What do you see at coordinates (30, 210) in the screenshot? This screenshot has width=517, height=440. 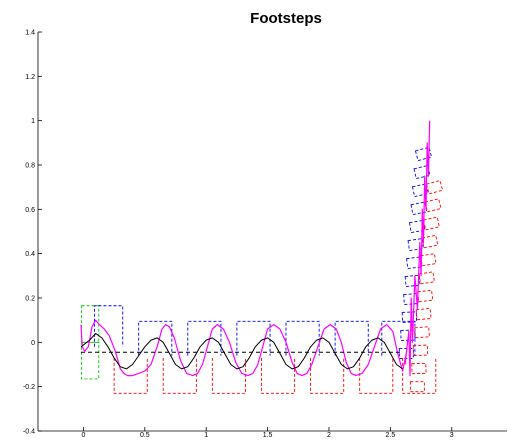 I see `y-tick-label: 0.6` at bounding box center [30, 210].